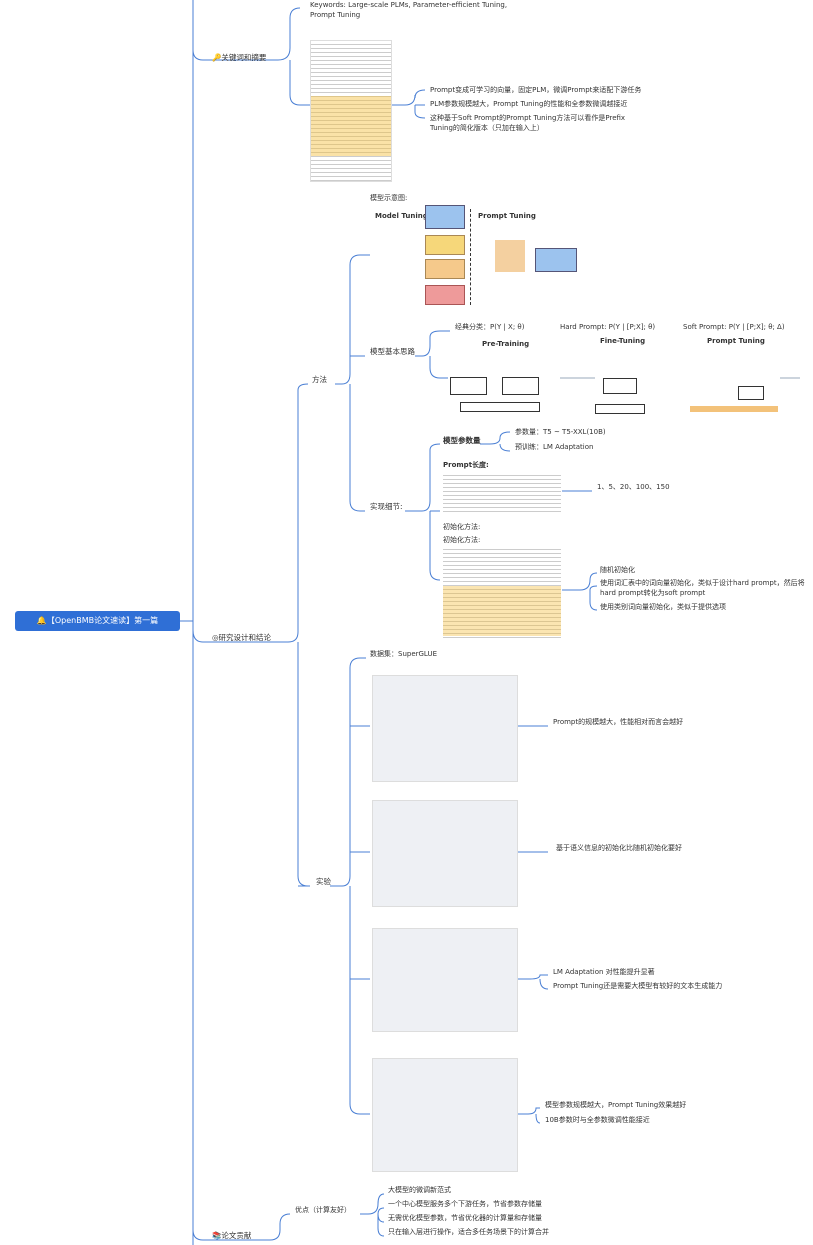  I want to click on root-icon: 🔔, so click(41, 620).